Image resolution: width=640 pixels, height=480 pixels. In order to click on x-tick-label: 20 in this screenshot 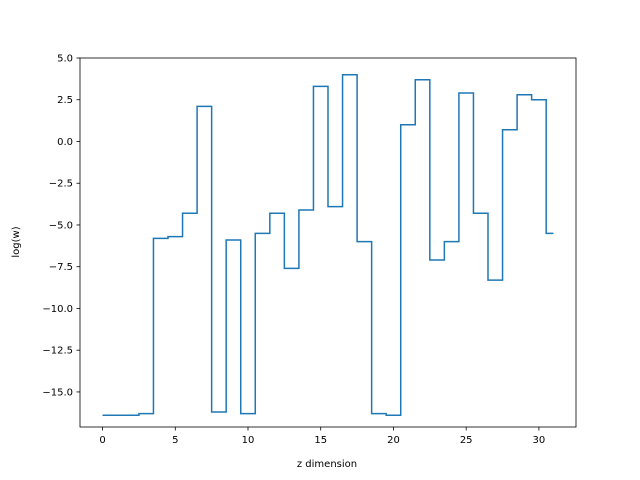, I will do `click(393, 440)`.